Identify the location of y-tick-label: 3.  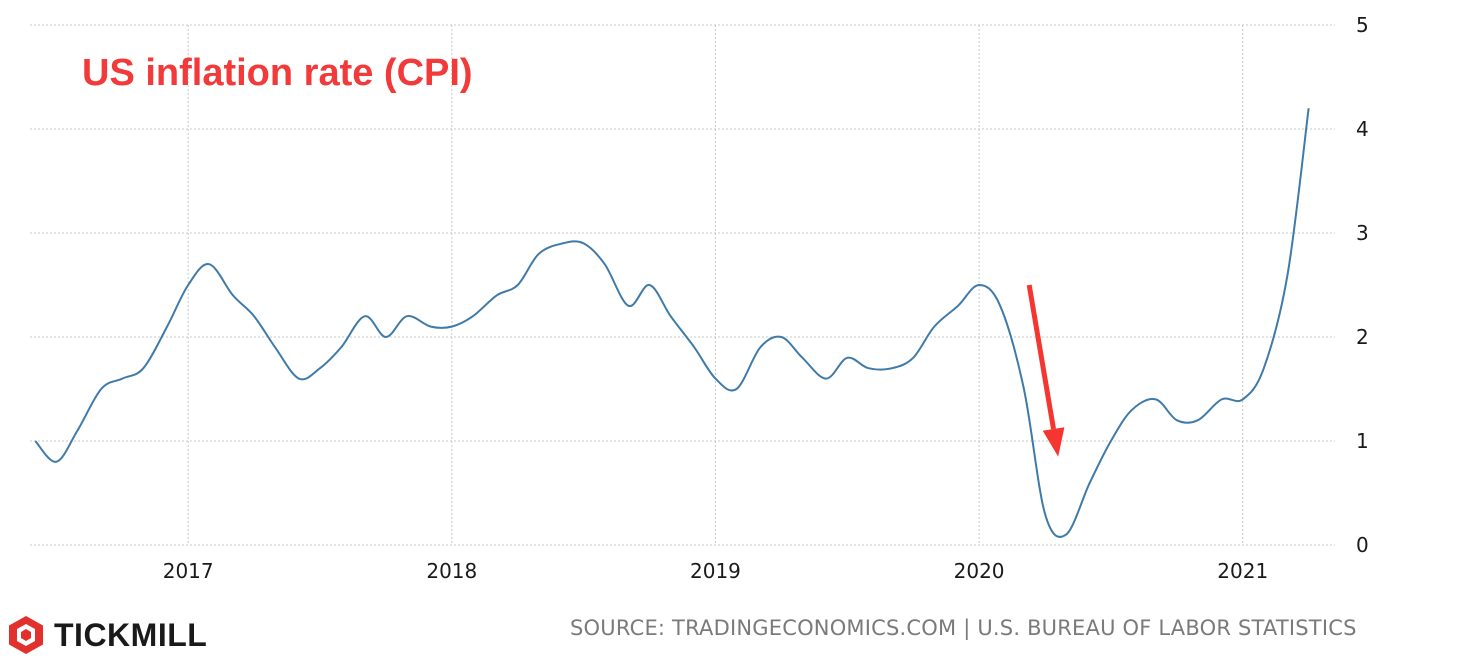
(1362, 233).